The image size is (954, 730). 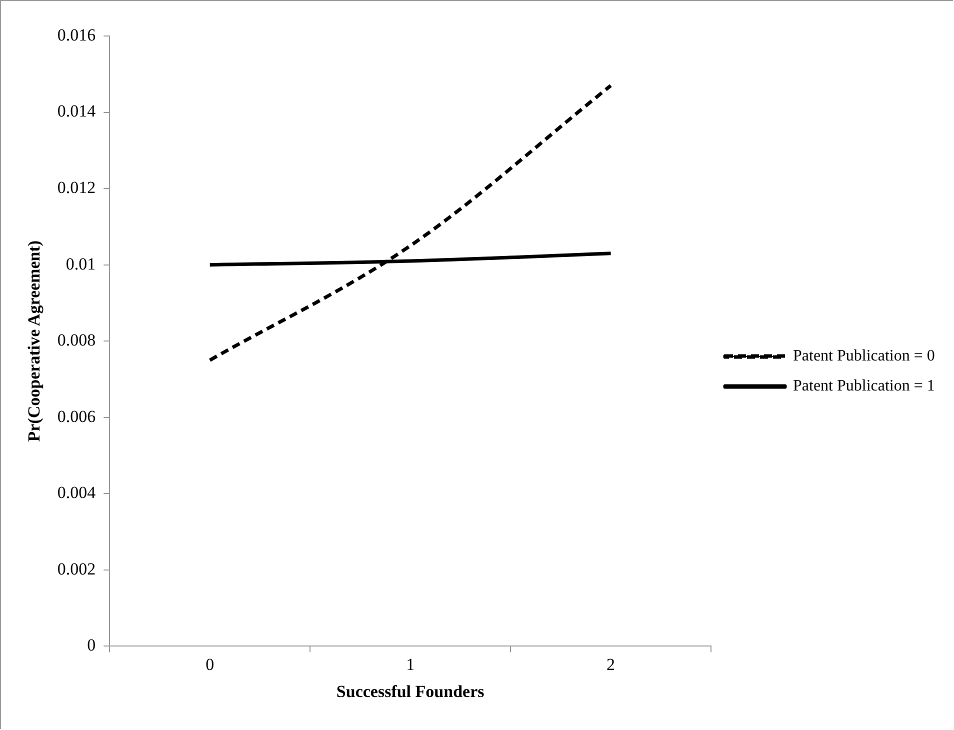 What do you see at coordinates (864, 356) in the screenshot?
I see `legend-label: Patent Publication = 0` at bounding box center [864, 356].